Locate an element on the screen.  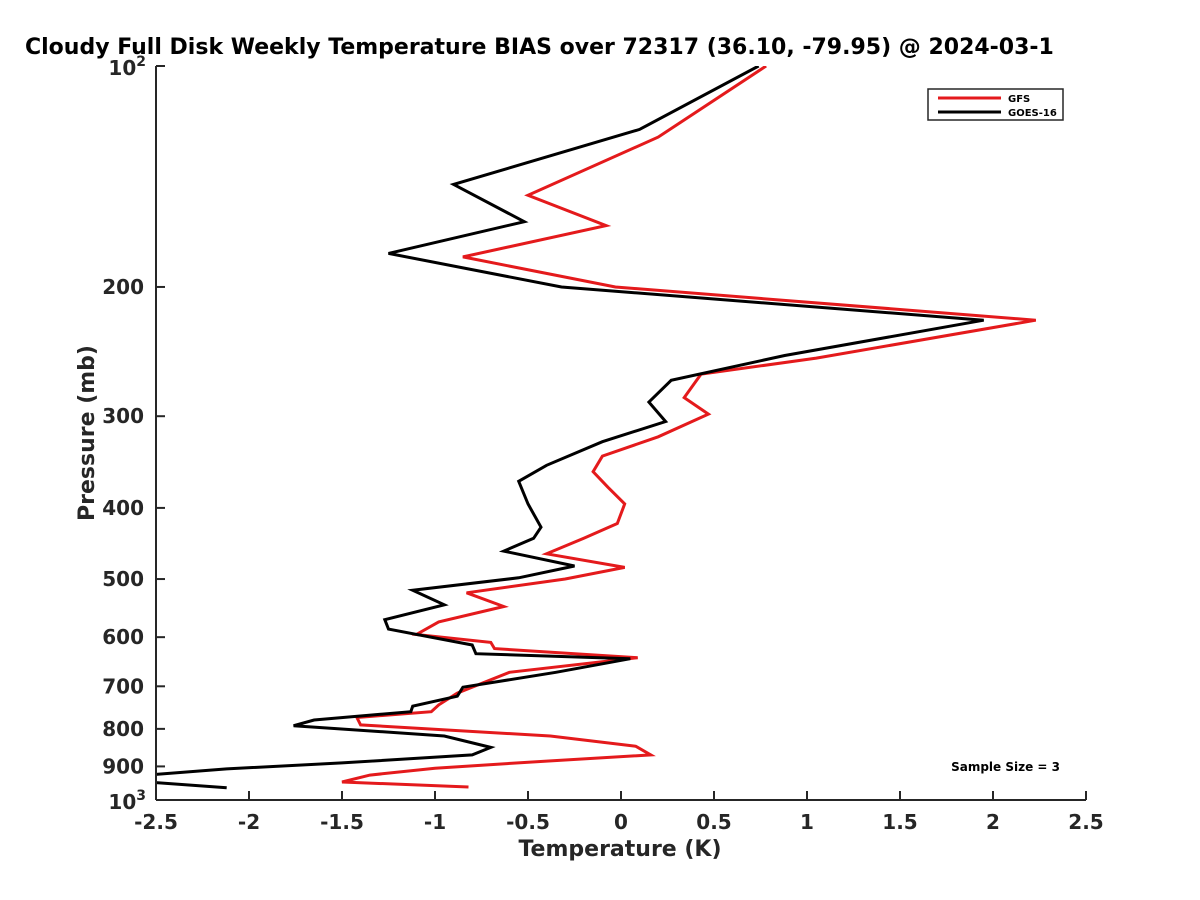
x-tick-label: 1.5 is located at coordinates (899, 822).